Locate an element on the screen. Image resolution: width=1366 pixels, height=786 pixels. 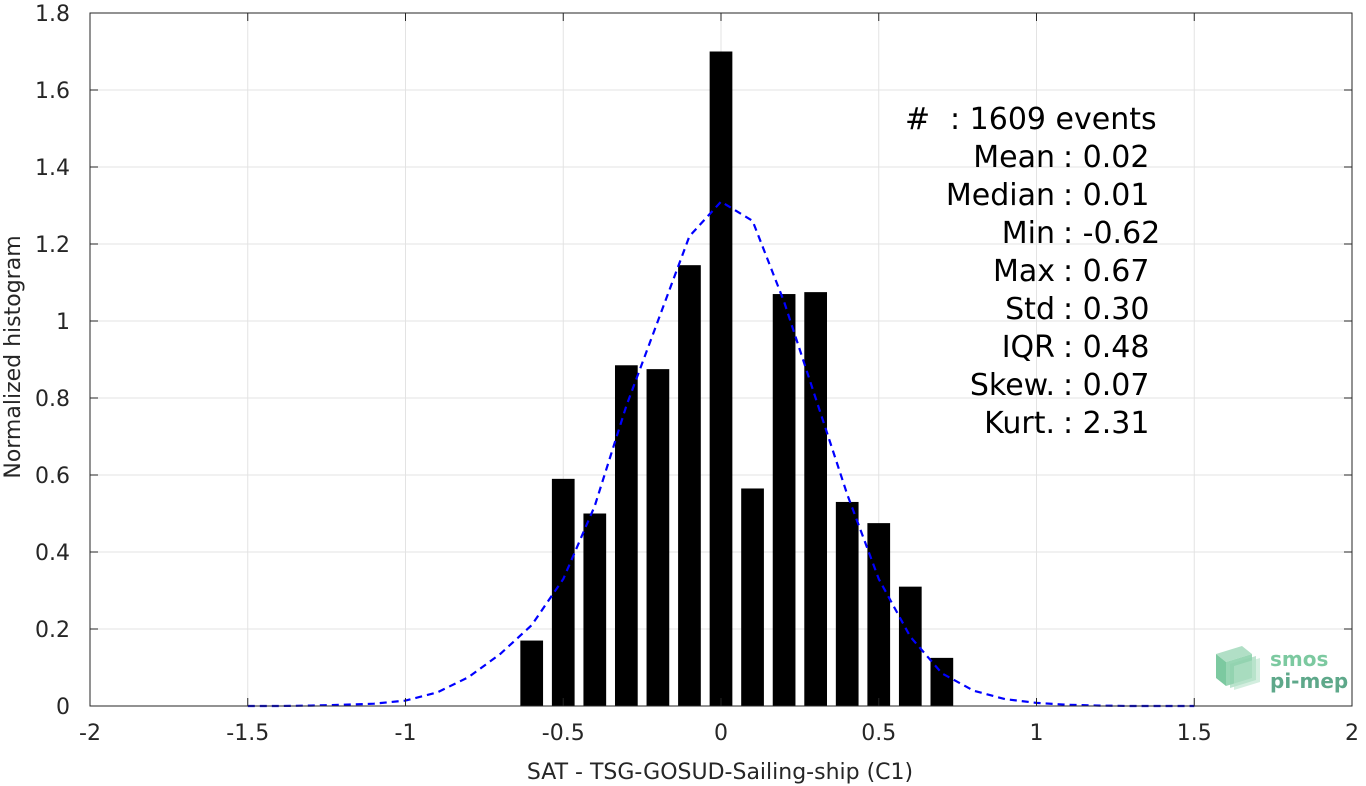
stat-value: : 0.01 is located at coordinates (1106, 195).